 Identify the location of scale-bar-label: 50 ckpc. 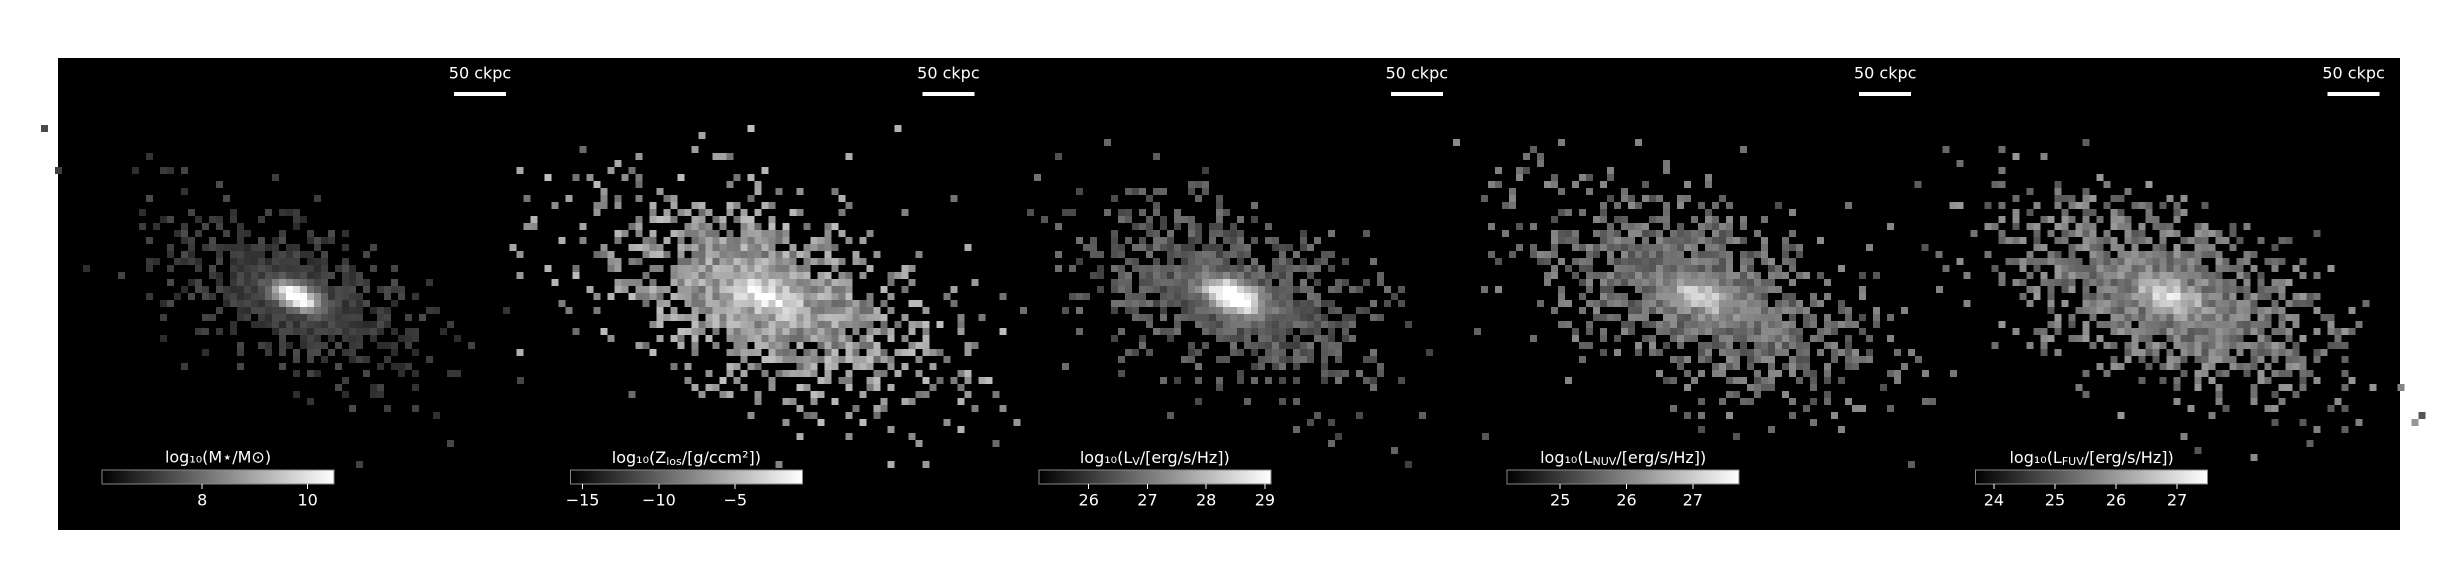
(948, 73).